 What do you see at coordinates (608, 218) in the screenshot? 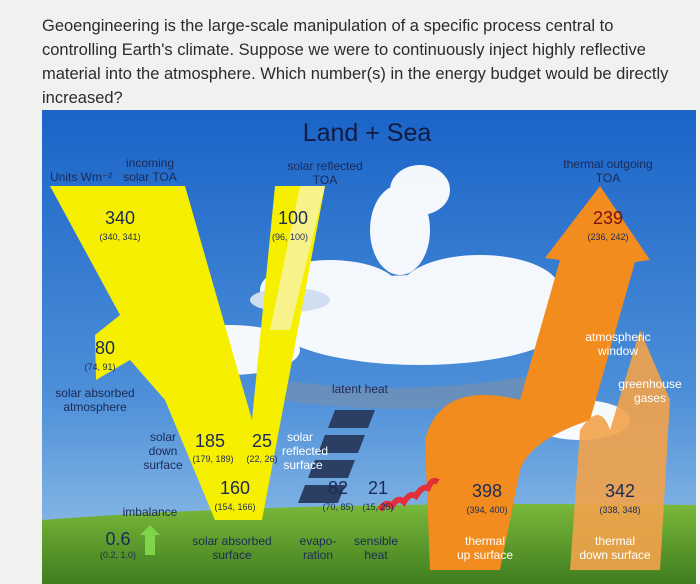
I see `value: 239` at bounding box center [608, 218].